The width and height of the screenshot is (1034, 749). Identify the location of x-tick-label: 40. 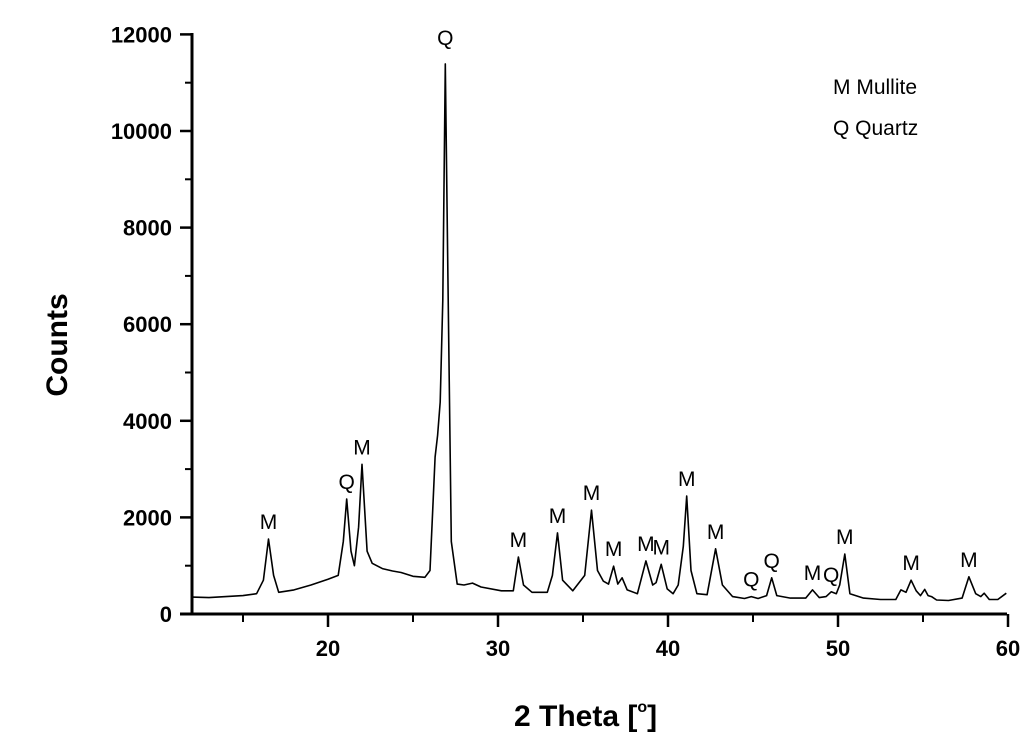
(668, 648).